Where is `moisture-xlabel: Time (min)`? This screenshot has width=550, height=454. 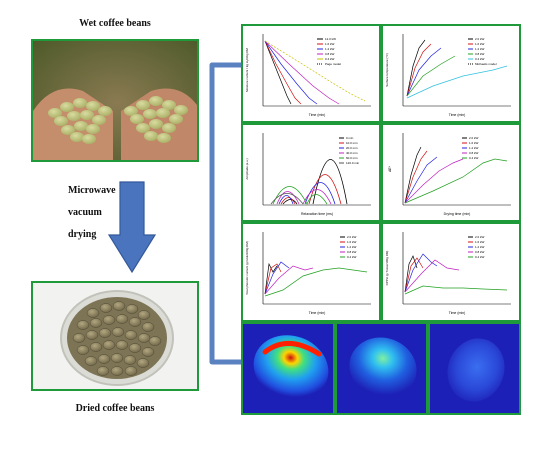 moisture-xlabel: Time (min) is located at coordinates (317, 115).